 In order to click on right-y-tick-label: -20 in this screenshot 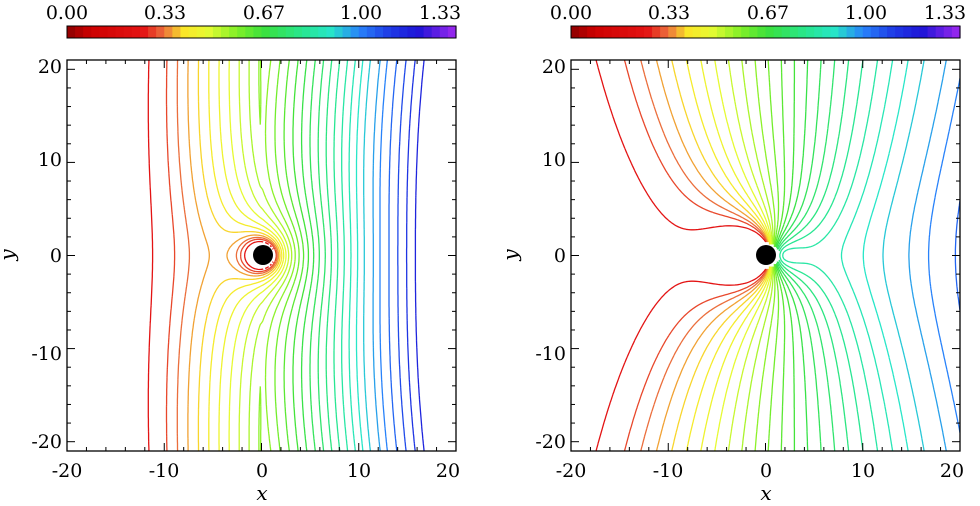, I will do `click(550, 442)`.